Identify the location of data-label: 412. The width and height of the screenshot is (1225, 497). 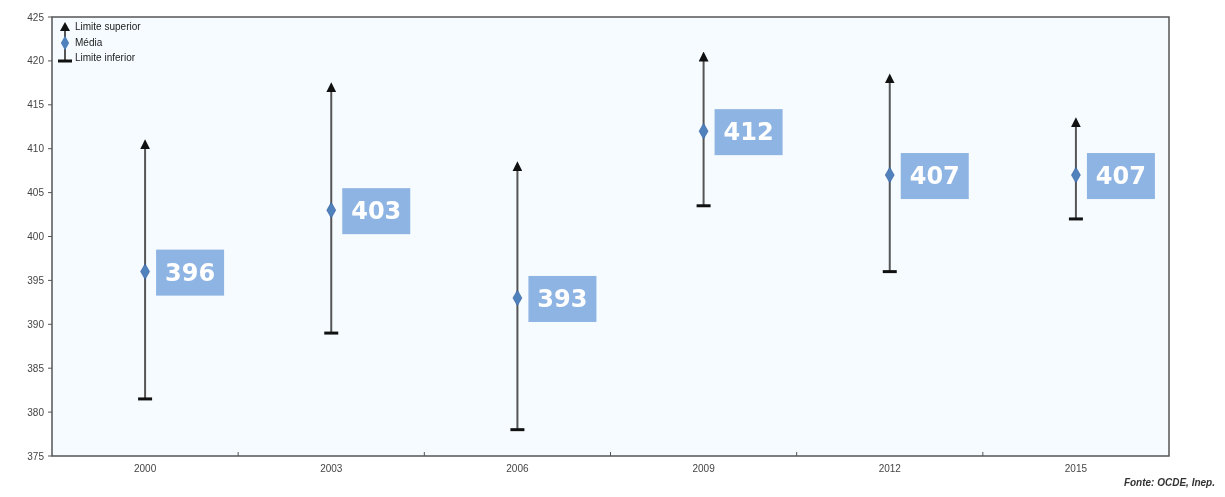
(748, 132).